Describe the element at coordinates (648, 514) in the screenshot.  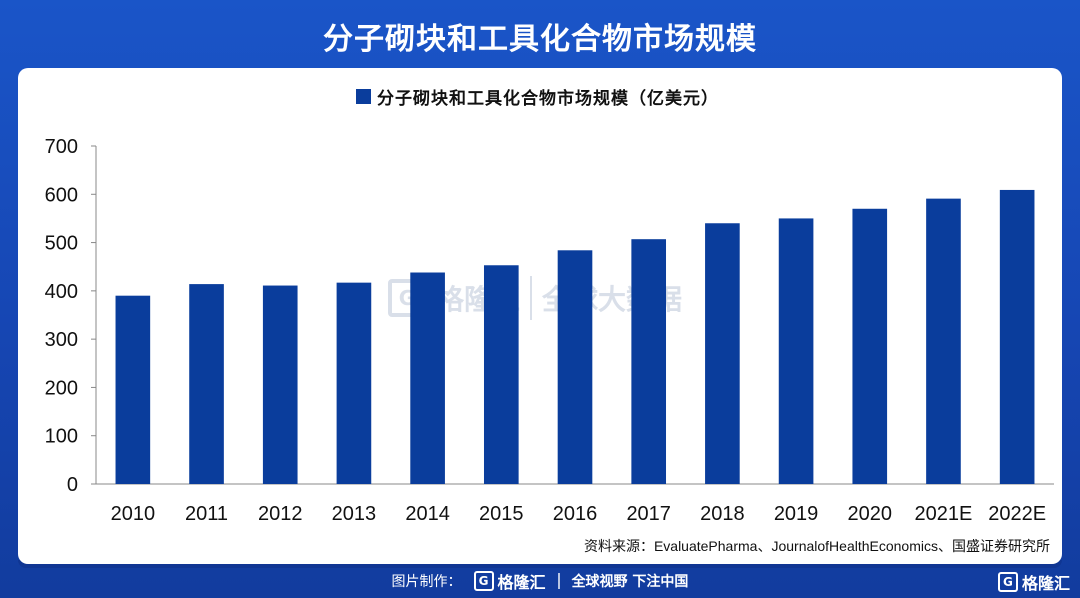
I see `x-tick-label: 2017` at that location.